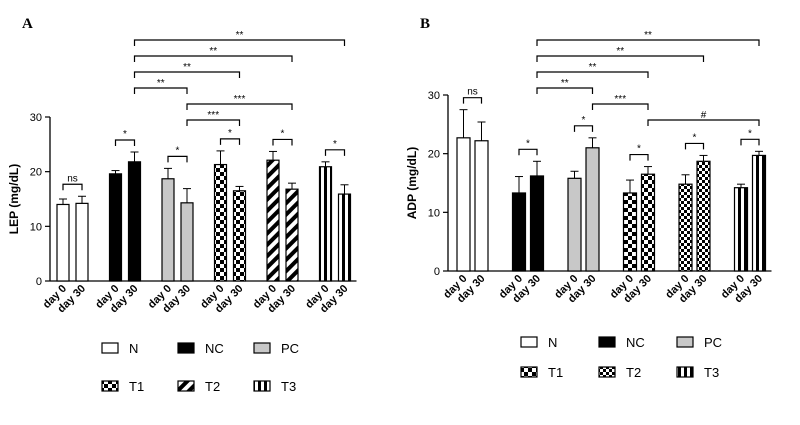 Image resolution: width=800 pixels, height=425 pixels. Describe the element at coordinates (425, 24) in the screenshot. I see `panel-tag: B` at that location.